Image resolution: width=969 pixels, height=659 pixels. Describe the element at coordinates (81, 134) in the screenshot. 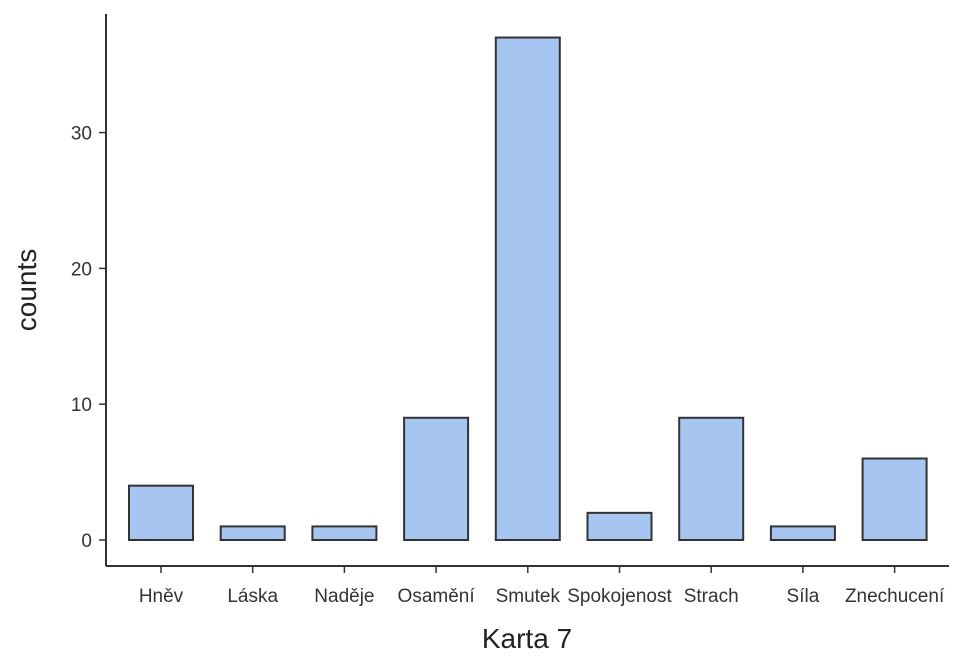

I see `y-tick-label: 30` at that location.